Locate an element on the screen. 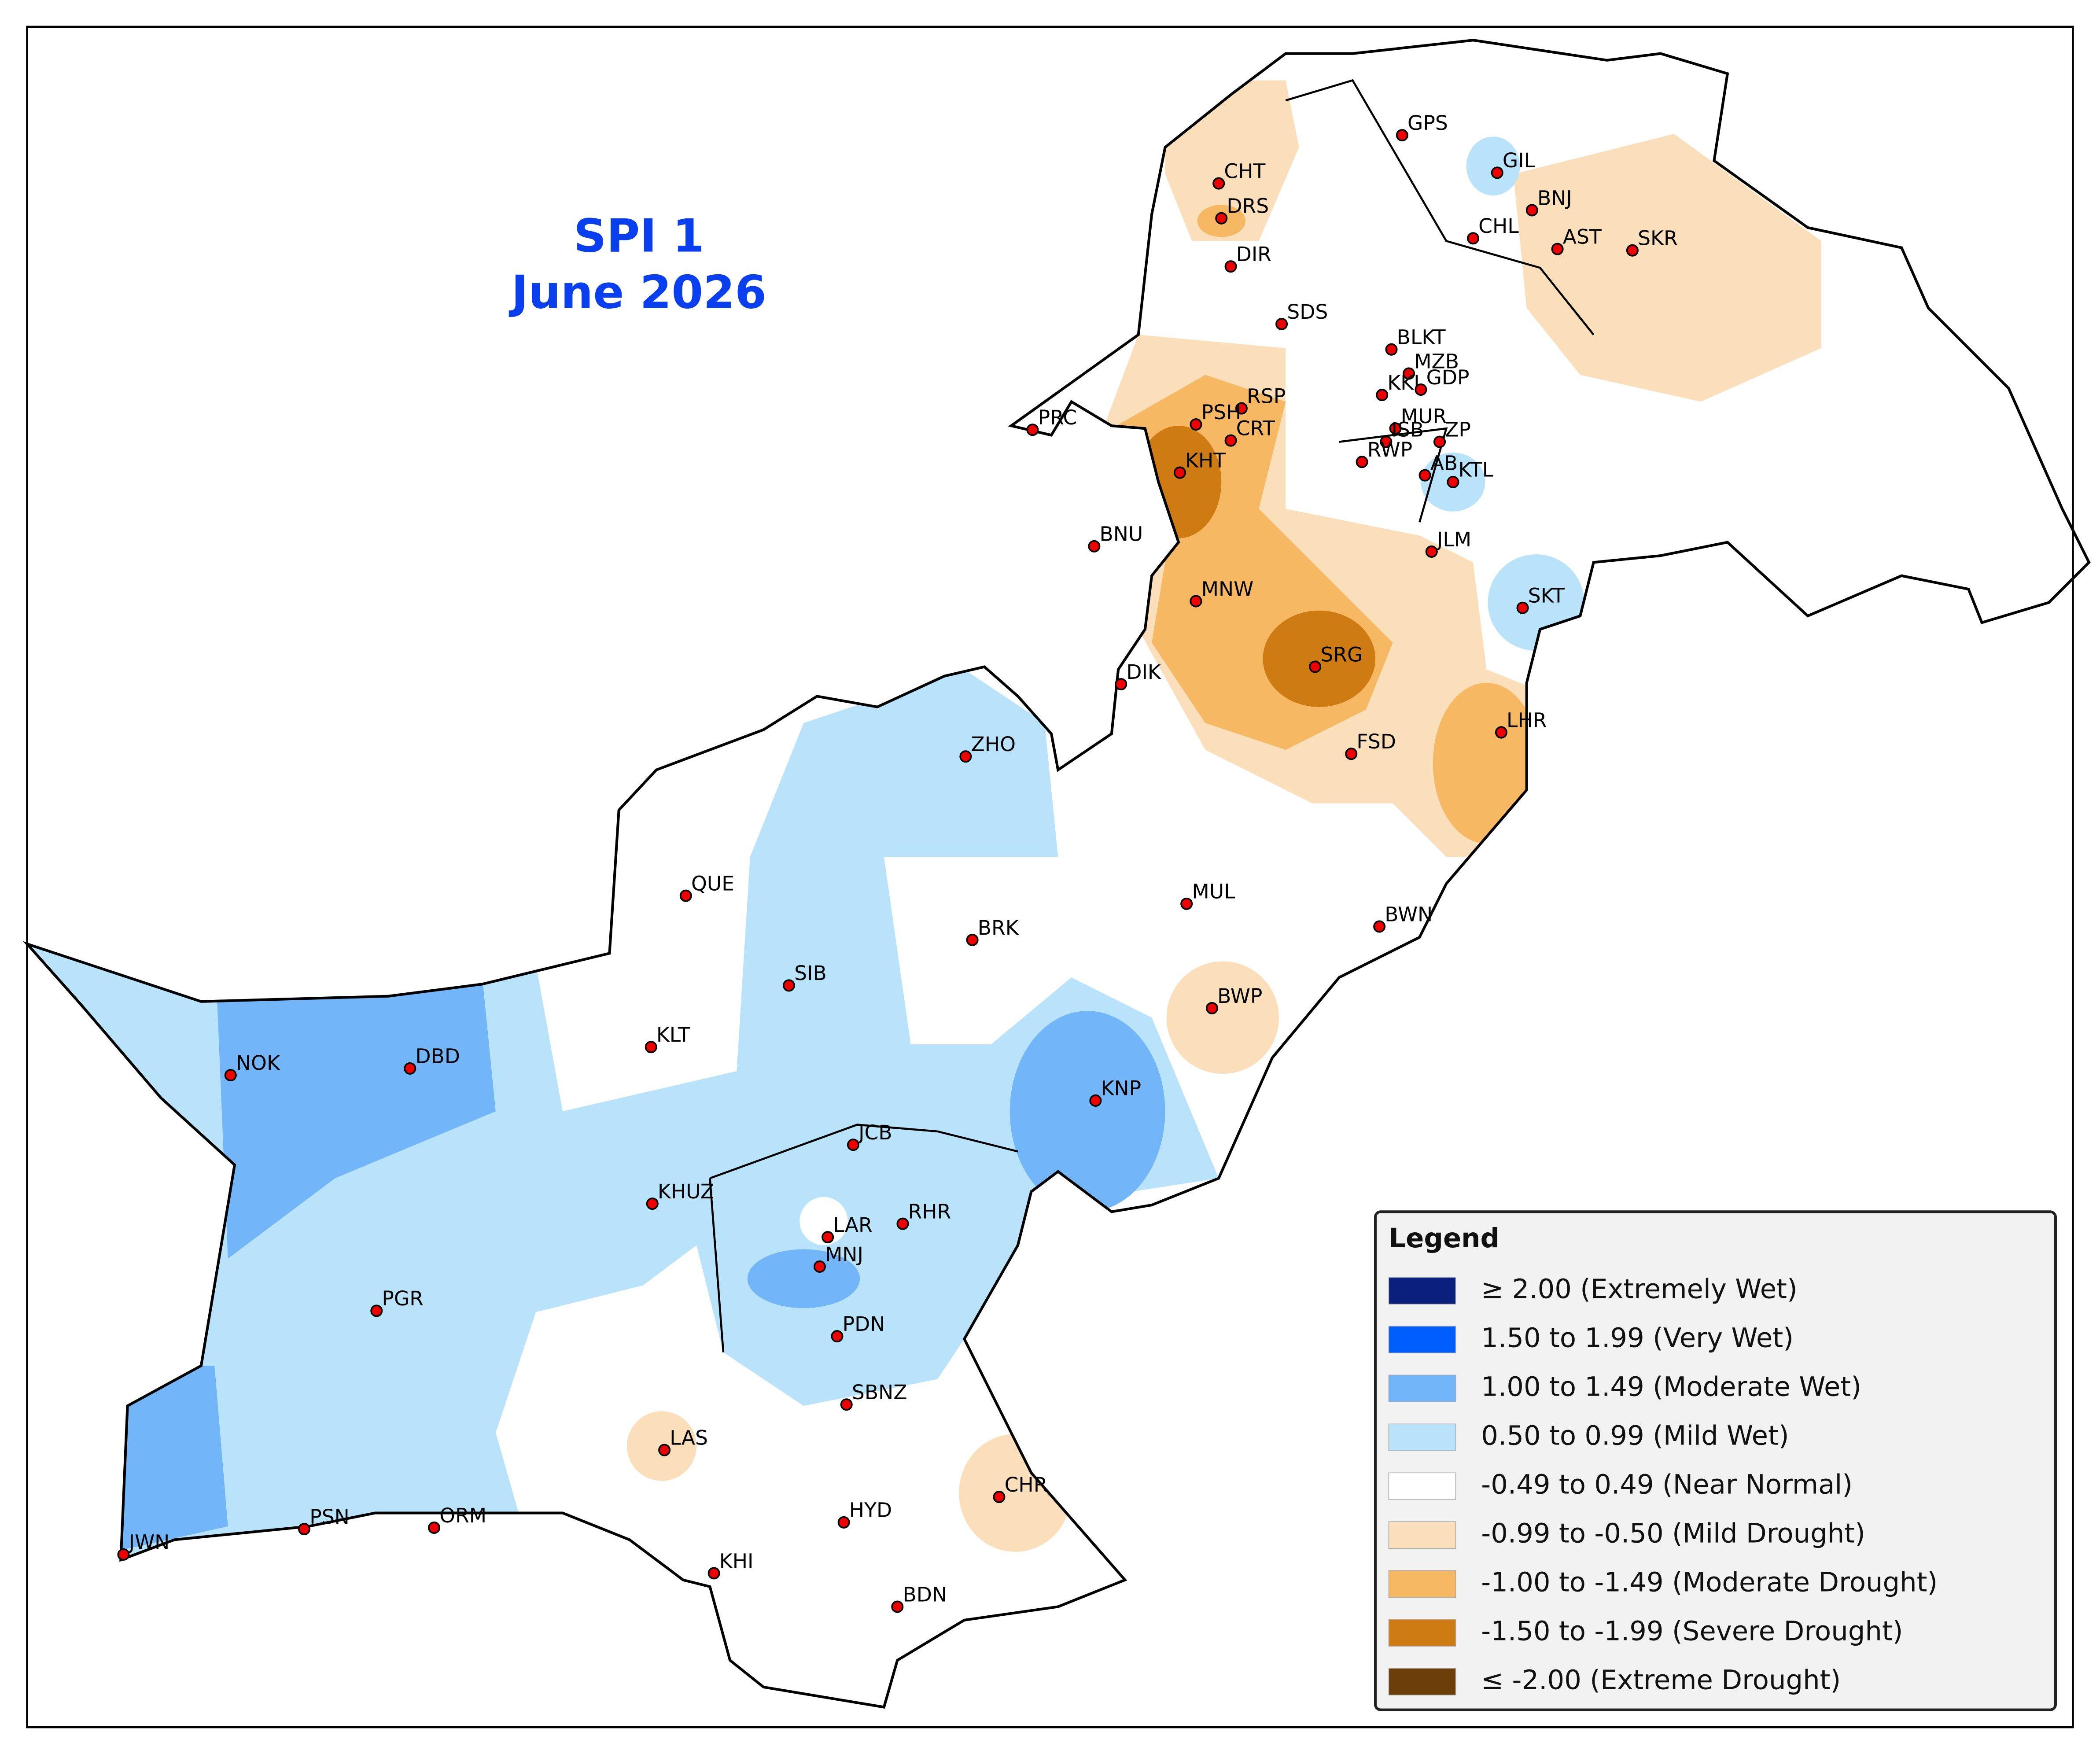 This screenshot has width=2100, height=1754. legend-label: ≥ 2.00 (Extremely Wet) is located at coordinates (1639, 1289).